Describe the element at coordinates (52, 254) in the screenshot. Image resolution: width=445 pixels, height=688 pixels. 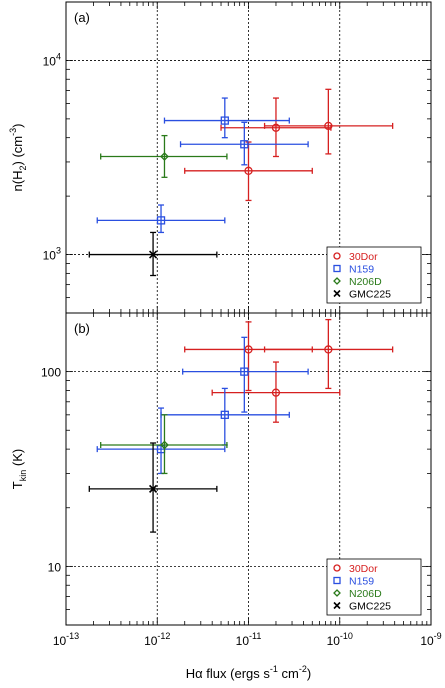
I see `y-tick-label-a-0: 10³` at that location.